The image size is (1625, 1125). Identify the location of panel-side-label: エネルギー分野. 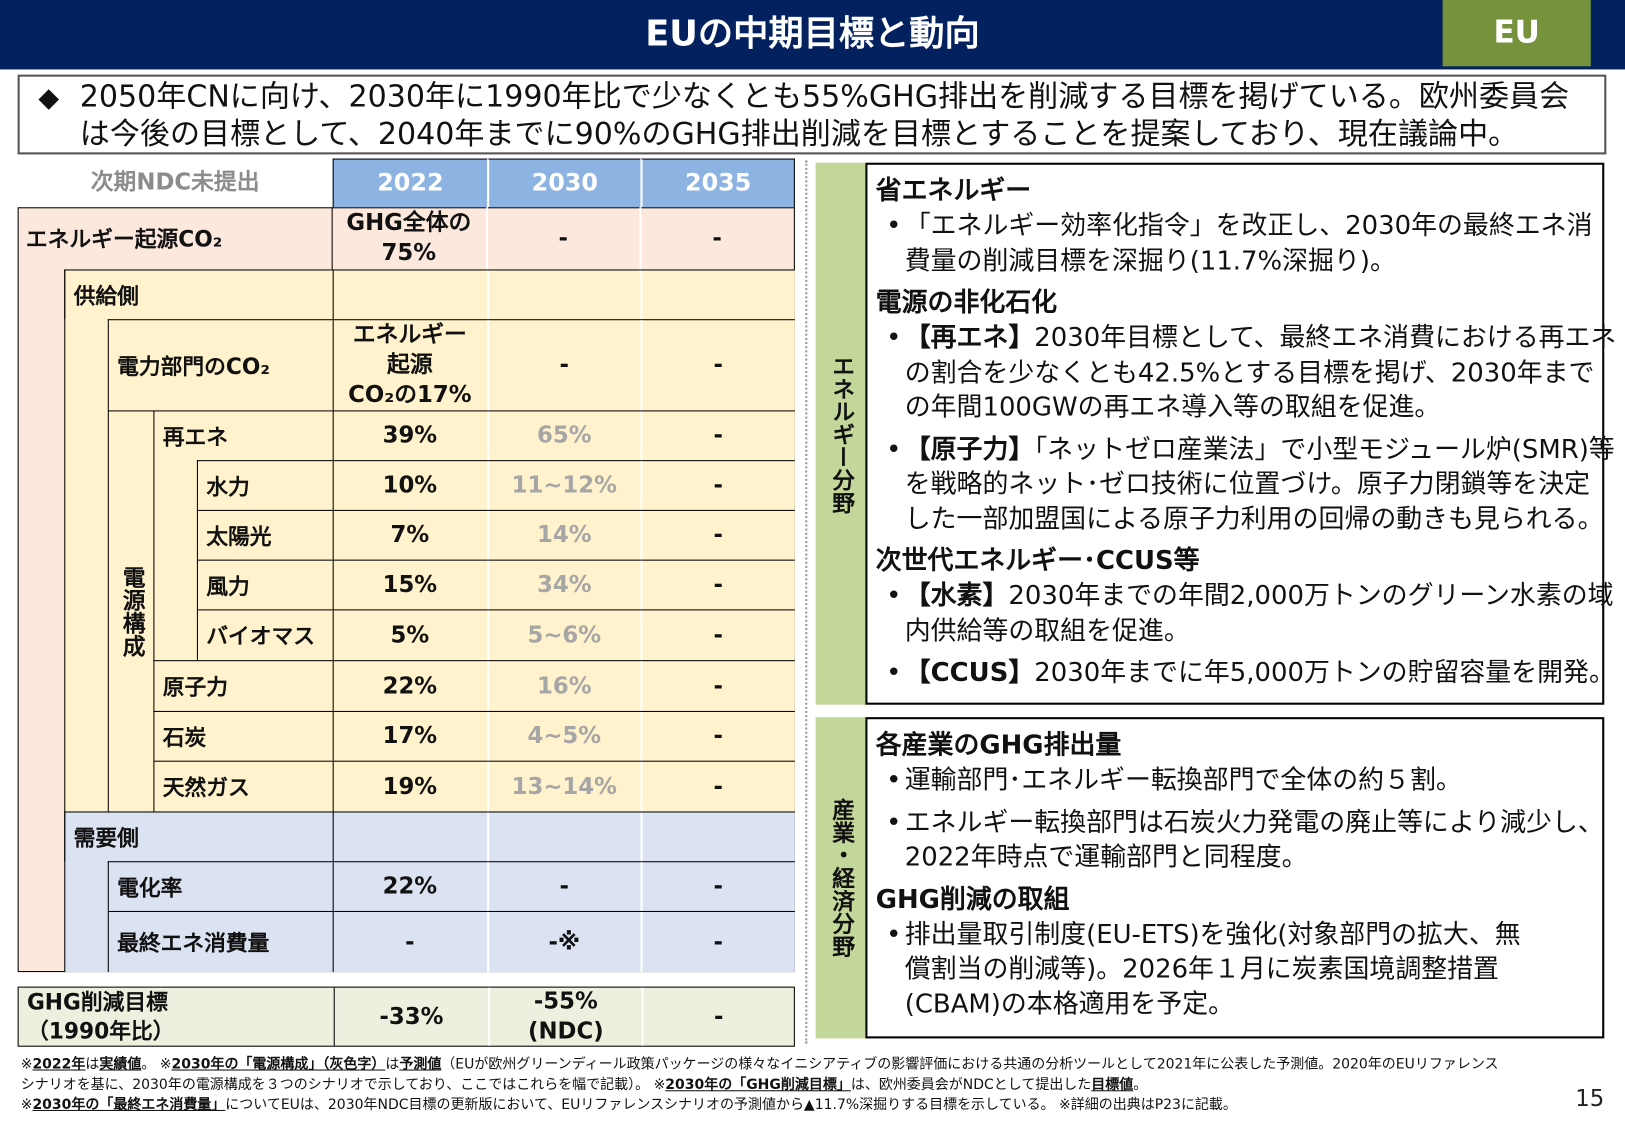
(840, 433).